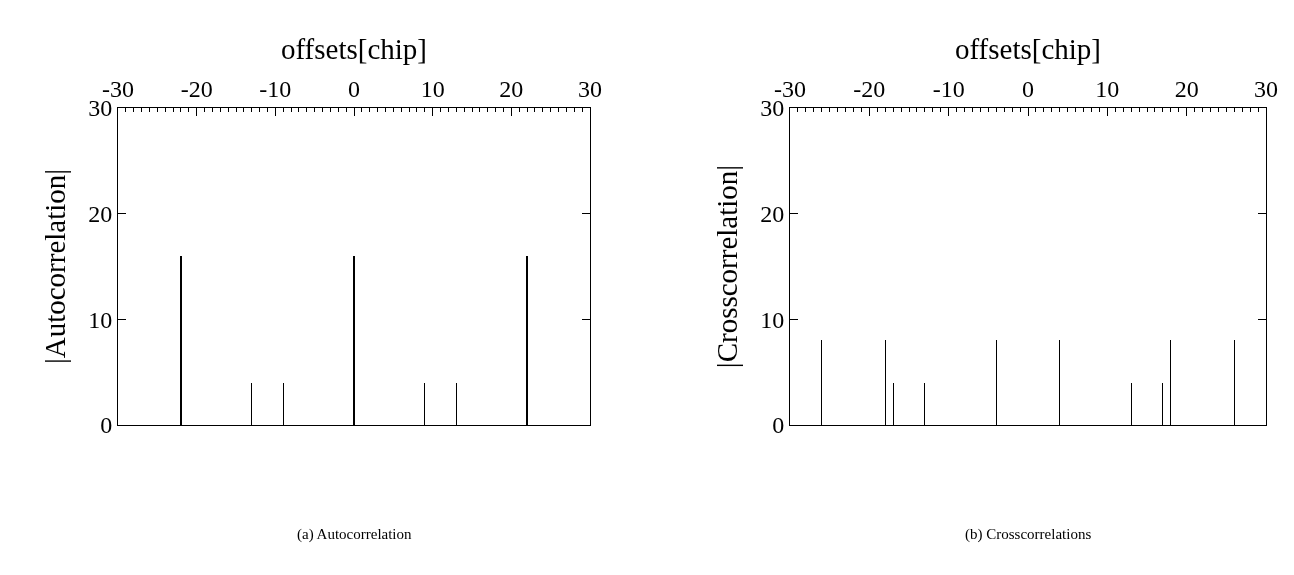 The height and width of the screenshot is (575, 1294). What do you see at coordinates (726, 266) in the screenshot?
I see `y-axis-title: |Crosscorrelation|` at bounding box center [726, 266].